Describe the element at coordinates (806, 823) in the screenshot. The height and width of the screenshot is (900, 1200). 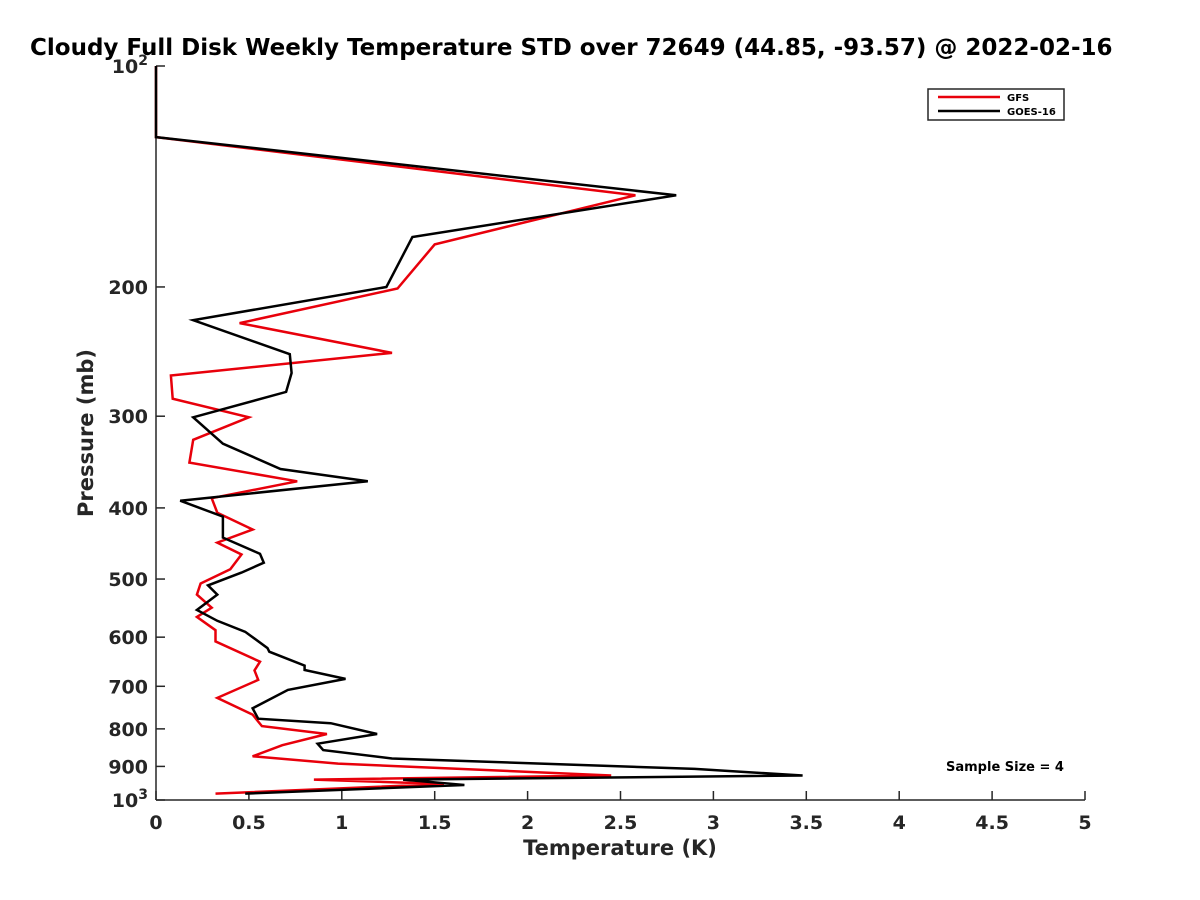
I see `x-tick-label: 3.5` at that location.